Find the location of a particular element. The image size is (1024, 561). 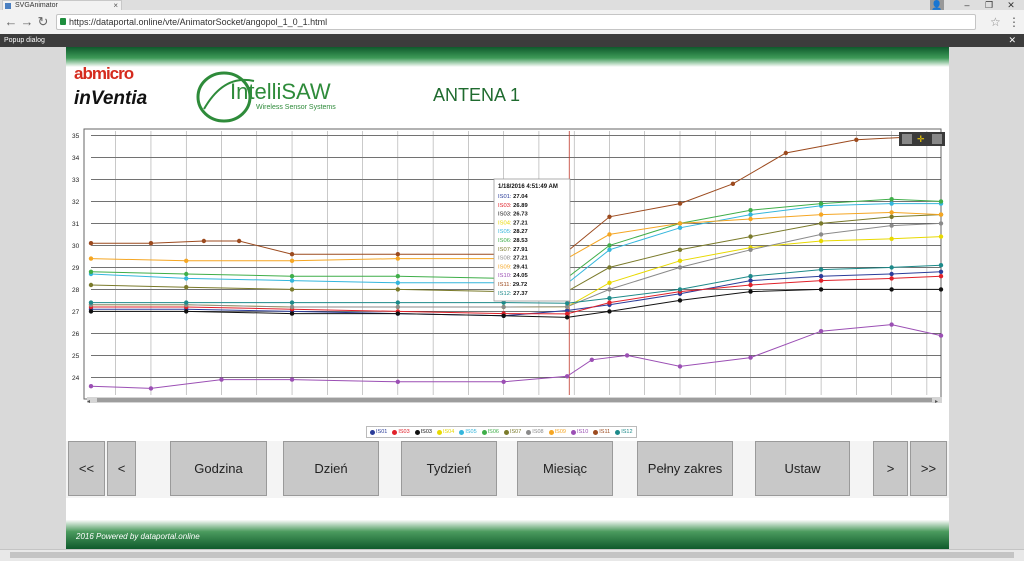

y-tick-label: 34 is located at coordinates (76, 158).